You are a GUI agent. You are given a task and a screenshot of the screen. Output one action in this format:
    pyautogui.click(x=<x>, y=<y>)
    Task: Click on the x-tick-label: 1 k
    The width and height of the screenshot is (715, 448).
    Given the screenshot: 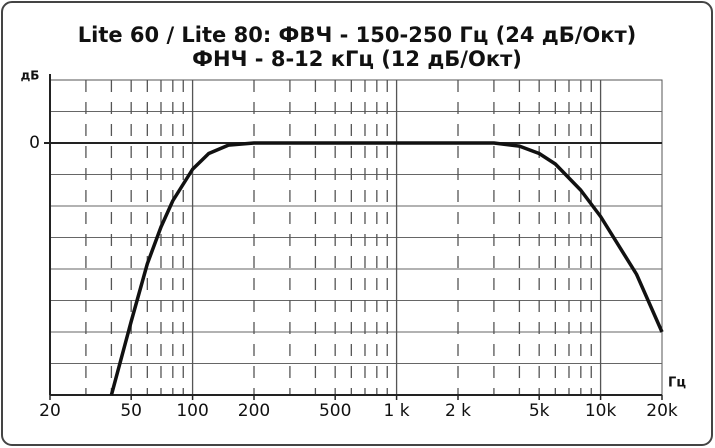 What is the action you would take?
    pyautogui.click(x=397, y=411)
    